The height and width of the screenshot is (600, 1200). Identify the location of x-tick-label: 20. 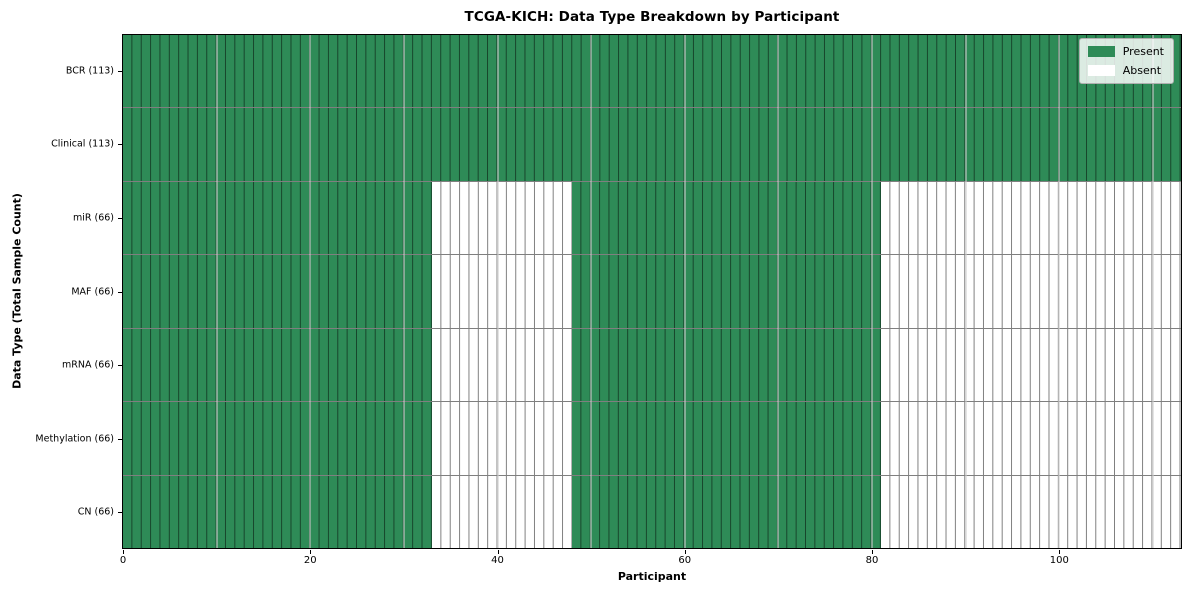
(310, 560).